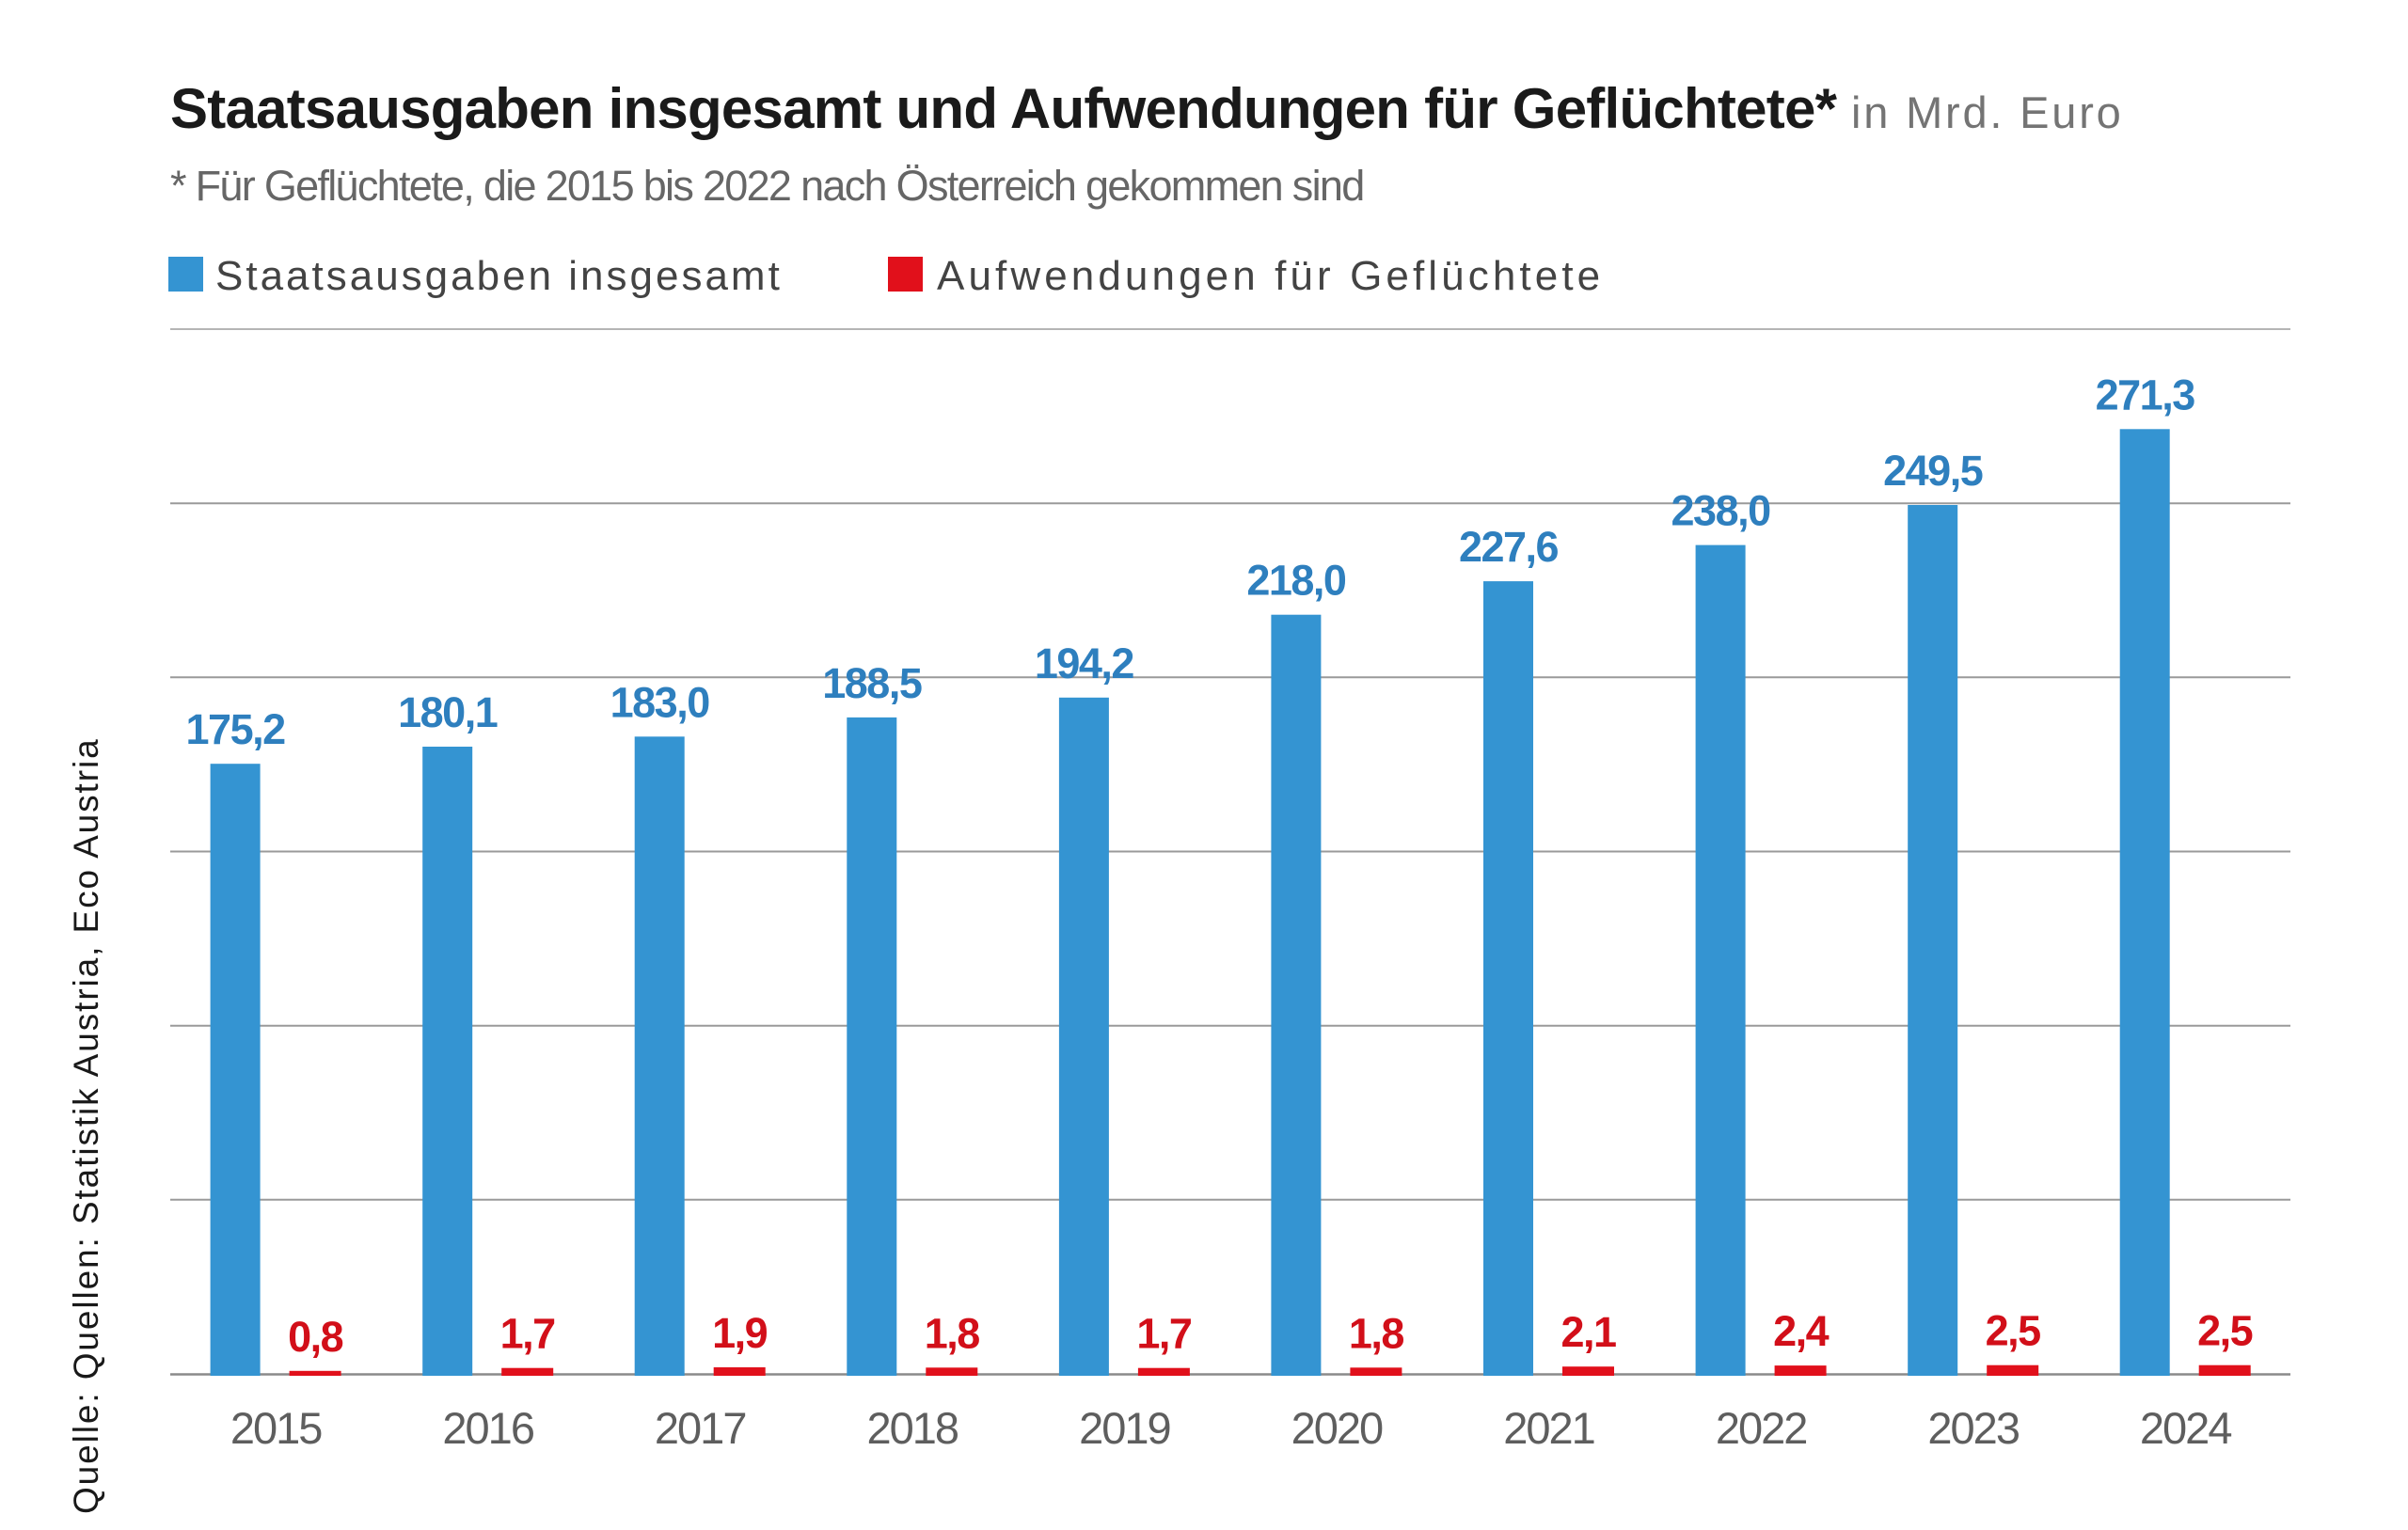  What do you see at coordinates (316, 1337) in the screenshot?
I see `svg-text: 0,8` at bounding box center [316, 1337].